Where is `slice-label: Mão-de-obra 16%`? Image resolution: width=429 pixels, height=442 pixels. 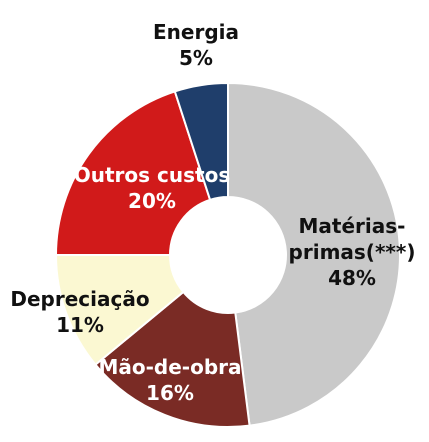 slice-label: Mão-de-obra 16% is located at coordinates (169, 380).